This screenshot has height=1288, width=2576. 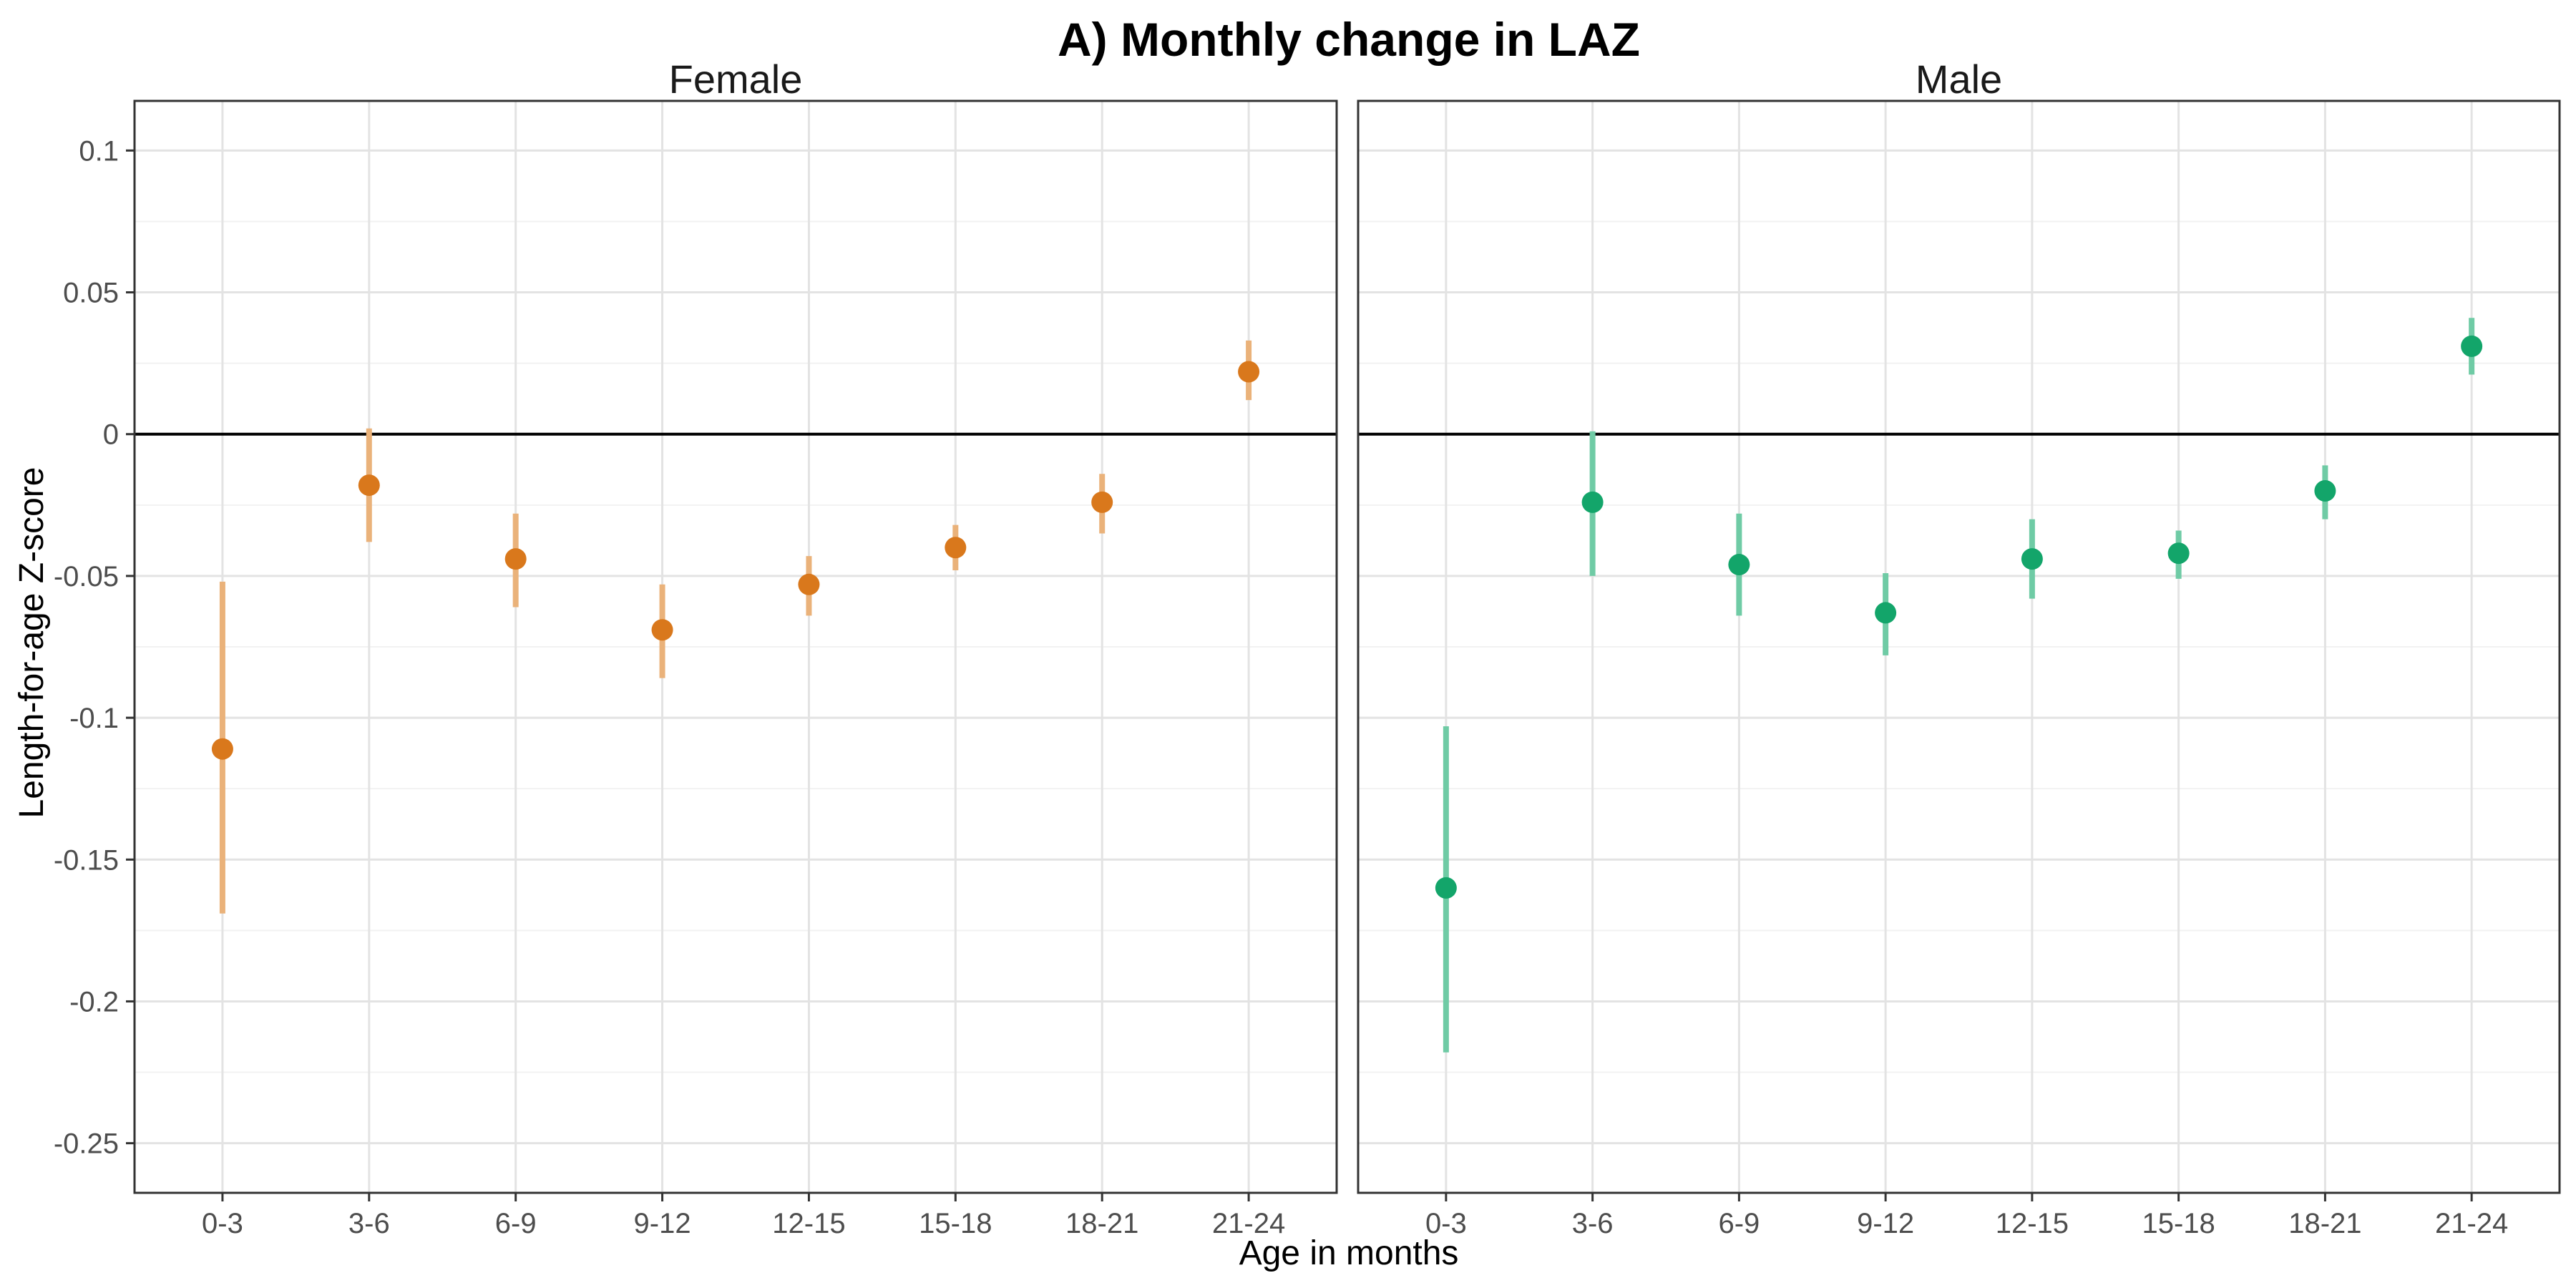 What do you see at coordinates (91, 293) in the screenshot?
I see `y-tick-label: 0.05` at bounding box center [91, 293].